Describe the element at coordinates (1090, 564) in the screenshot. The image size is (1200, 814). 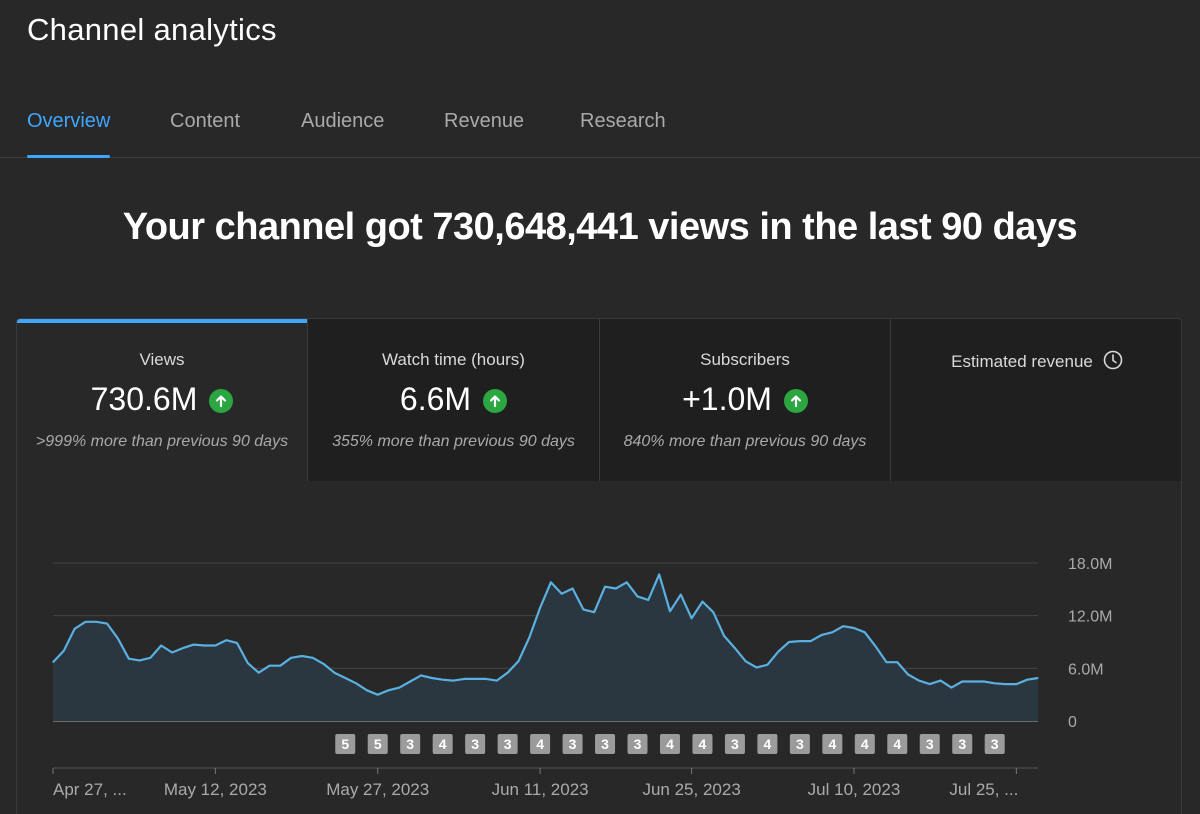
I see `y-tick-label: 18.0M` at that location.